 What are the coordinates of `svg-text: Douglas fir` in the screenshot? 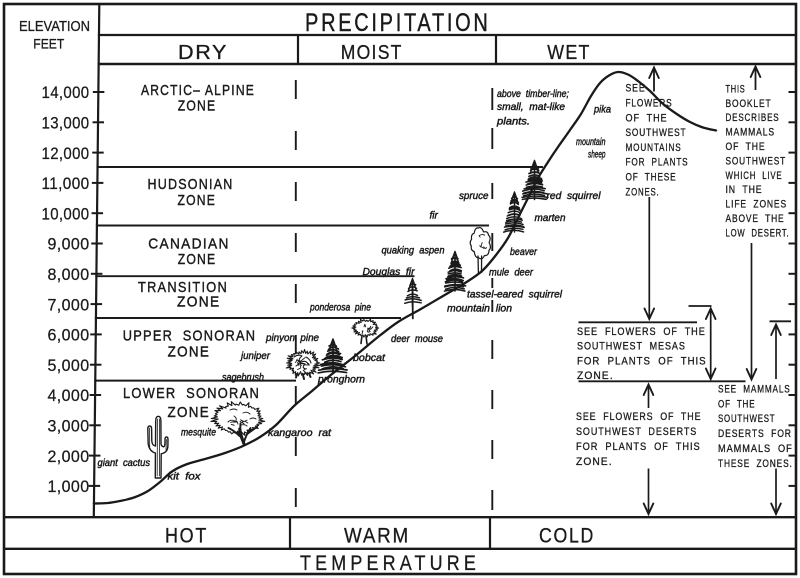 It's located at (389, 272).